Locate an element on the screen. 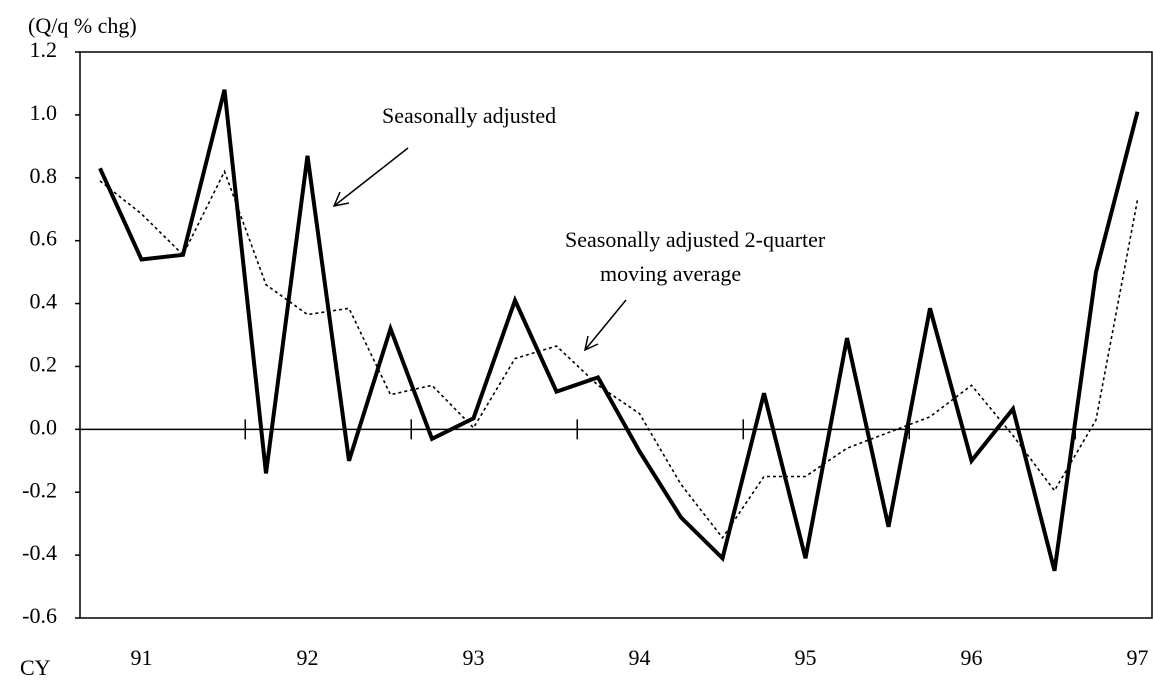  y-tick-label: 0.0 is located at coordinates (44, 426).